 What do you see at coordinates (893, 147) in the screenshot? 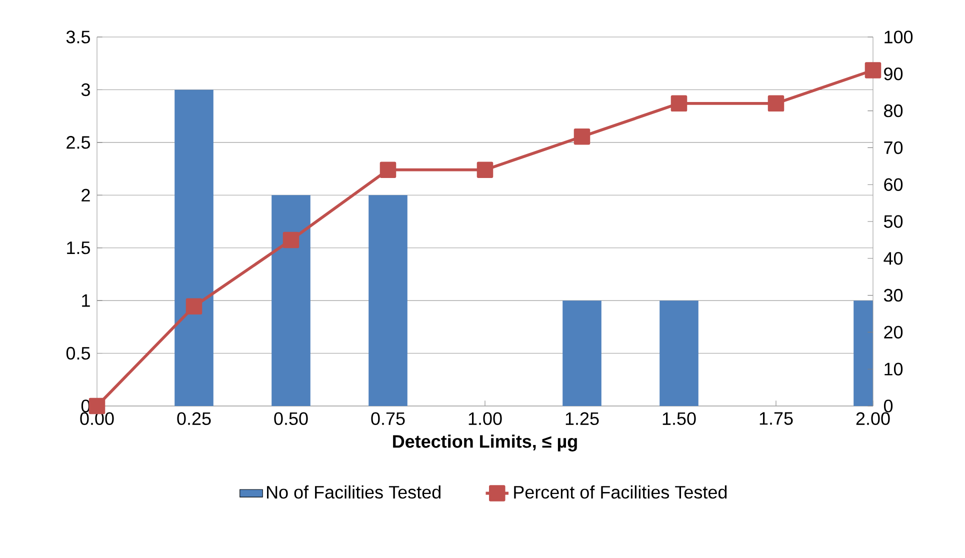
I see `y2-tick-label: 70` at bounding box center [893, 147].